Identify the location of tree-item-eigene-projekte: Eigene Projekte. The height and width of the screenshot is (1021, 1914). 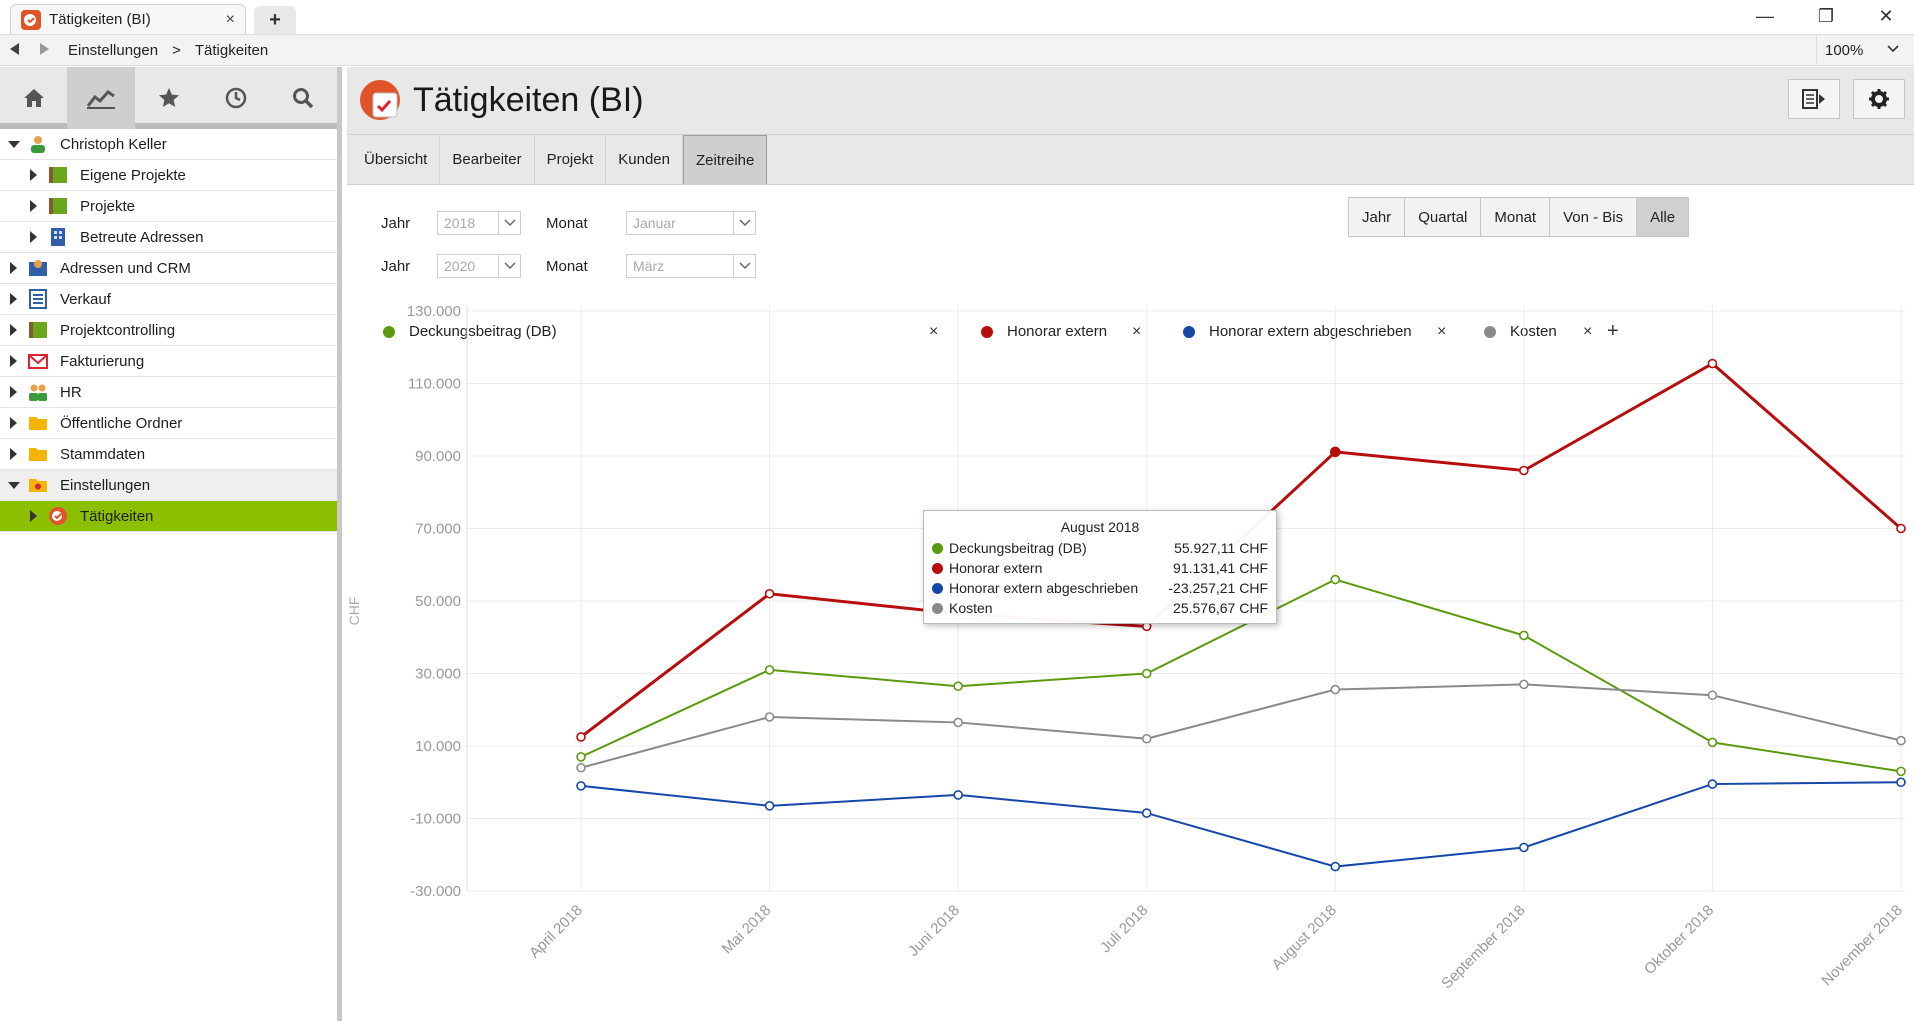
(168, 175).